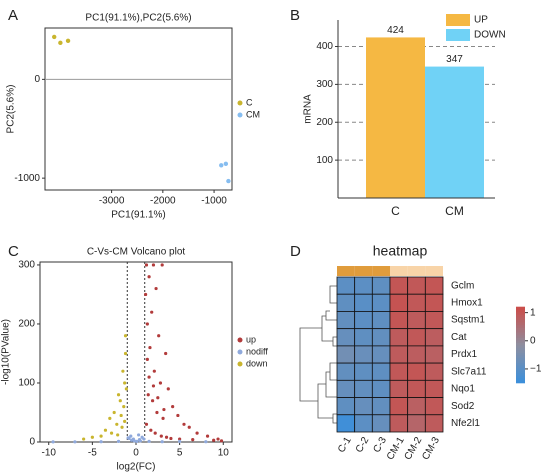  I want to click on panel-letter: C, so click(13, 251).